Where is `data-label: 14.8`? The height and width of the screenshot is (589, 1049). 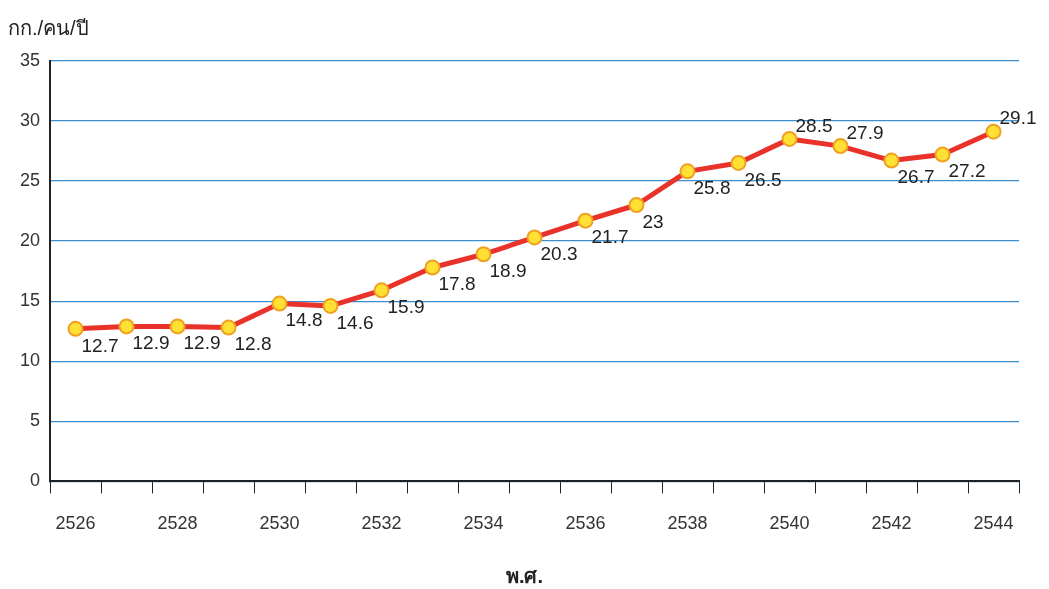 data-label: 14.8 is located at coordinates (304, 320).